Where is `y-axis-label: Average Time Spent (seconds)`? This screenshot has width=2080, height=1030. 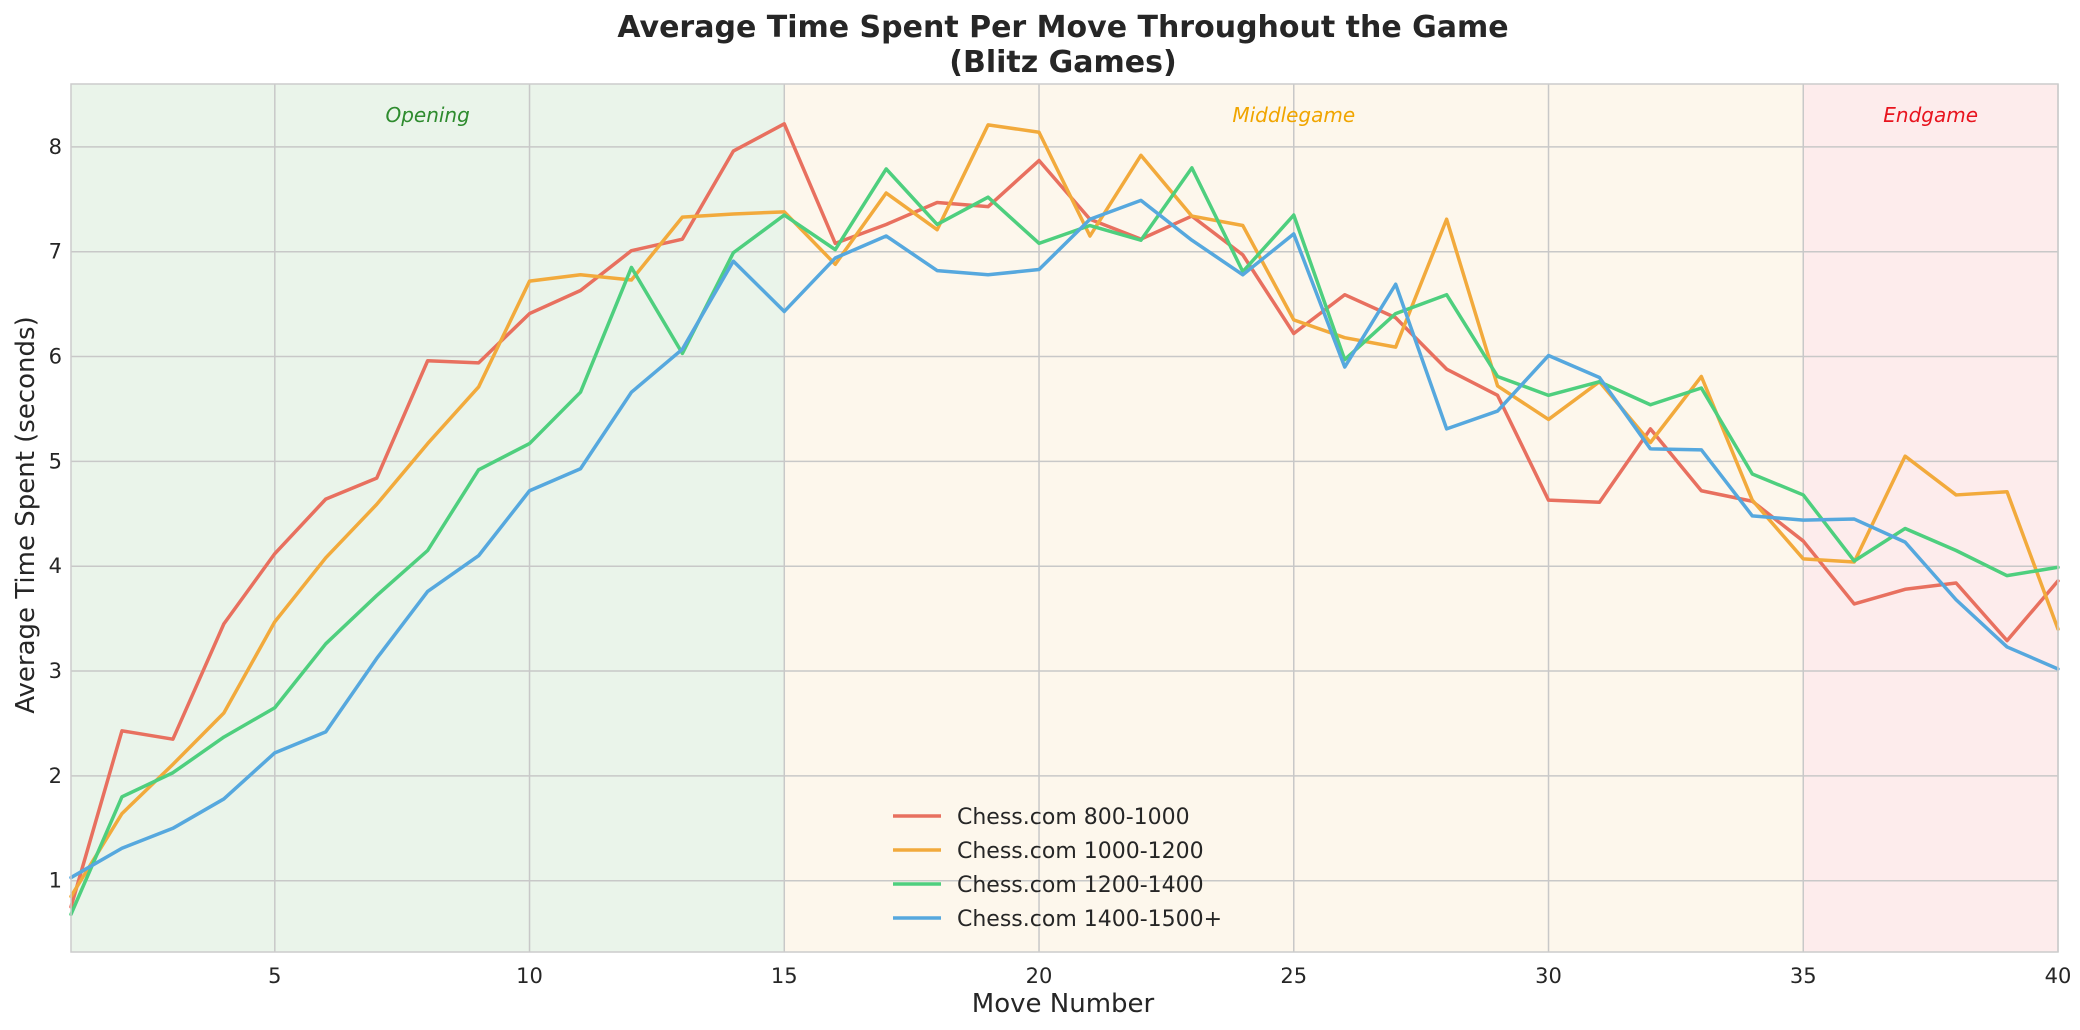
y-axis-label: Average Time Spent (seconds) is located at coordinates (26, 514).